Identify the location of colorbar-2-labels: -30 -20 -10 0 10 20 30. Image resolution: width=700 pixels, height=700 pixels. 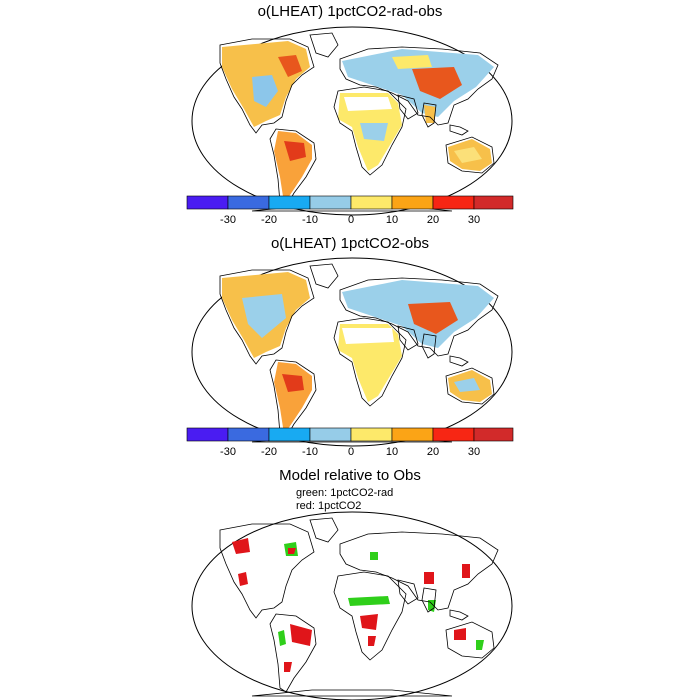
(350, 452).